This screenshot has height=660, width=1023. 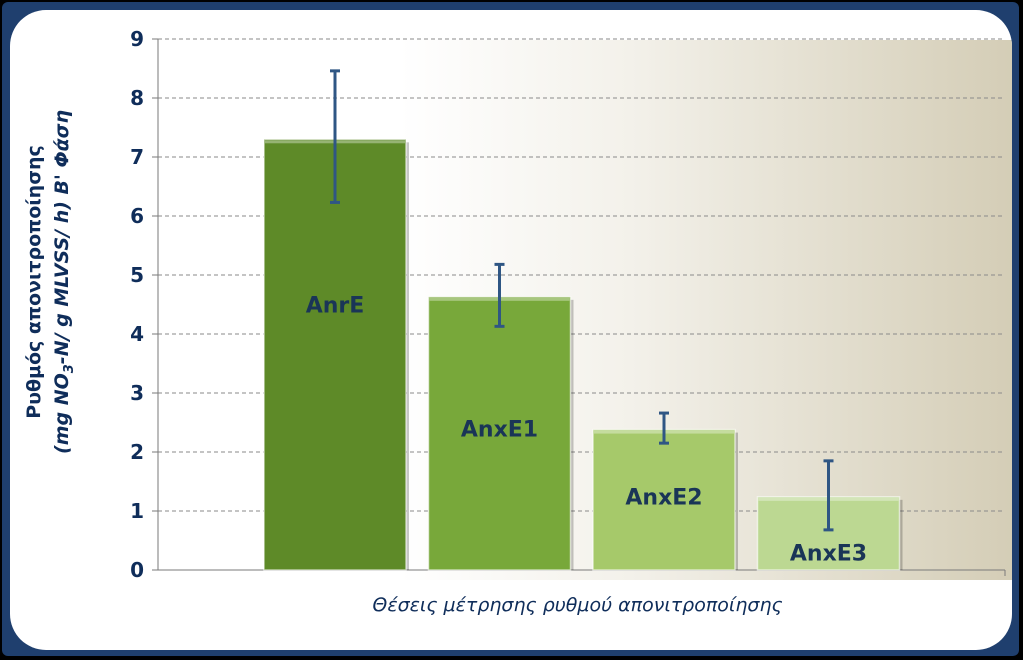 What do you see at coordinates (137, 275) in the screenshot?
I see `y-tick-label: 5` at bounding box center [137, 275].